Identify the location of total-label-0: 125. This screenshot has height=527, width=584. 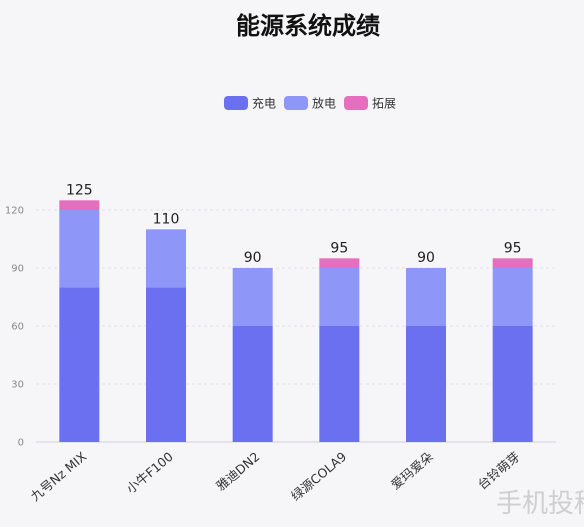
(79, 190).